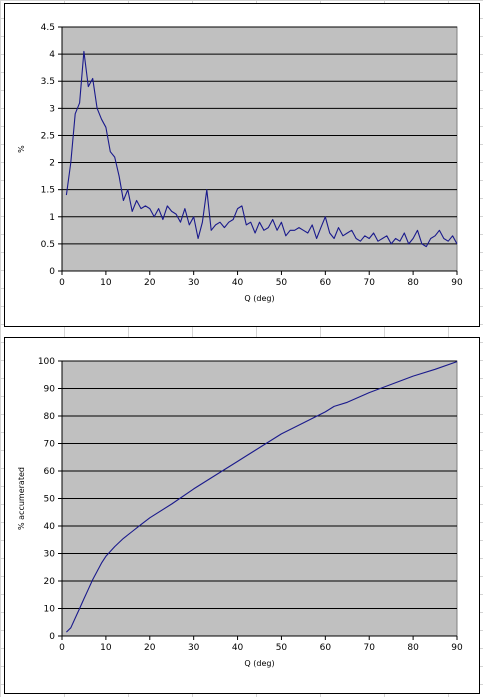 Image resolution: width=483 pixels, height=697 pixels. What do you see at coordinates (21, 149) in the screenshot?
I see `chart-0-y-axis-title: %` at bounding box center [21, 149].